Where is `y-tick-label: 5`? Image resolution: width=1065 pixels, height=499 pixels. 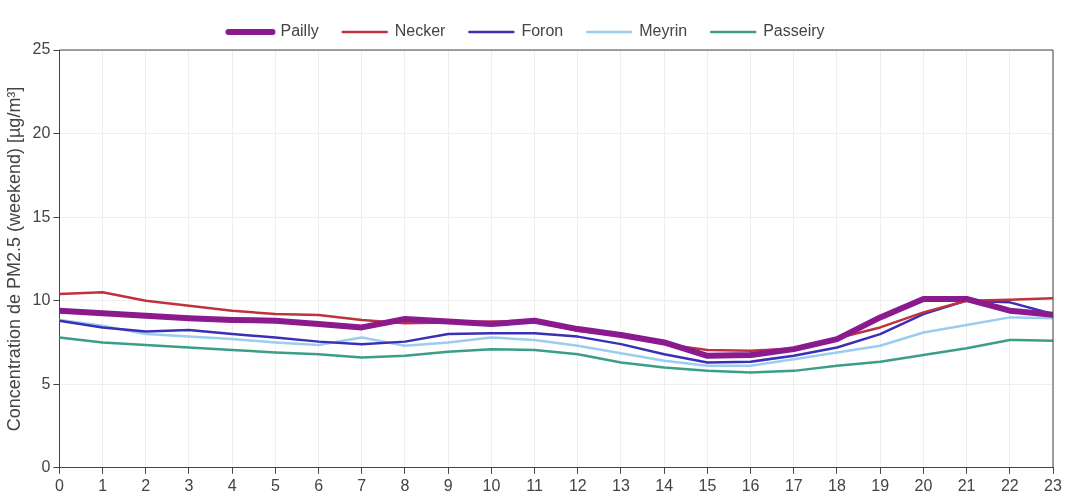
y-tick-label: 5 is located at coordinates (46, 383).